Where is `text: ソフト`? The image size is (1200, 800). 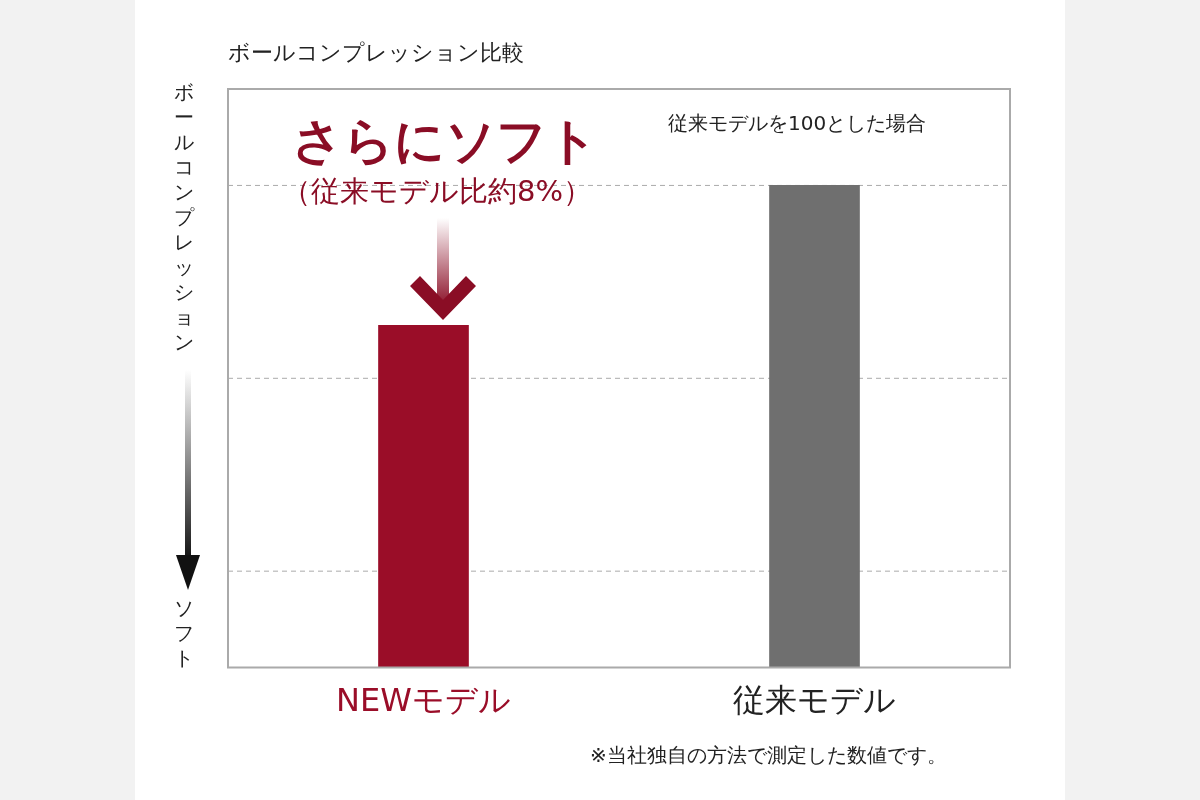 text: ソフト is located at coordinates (184, 633).